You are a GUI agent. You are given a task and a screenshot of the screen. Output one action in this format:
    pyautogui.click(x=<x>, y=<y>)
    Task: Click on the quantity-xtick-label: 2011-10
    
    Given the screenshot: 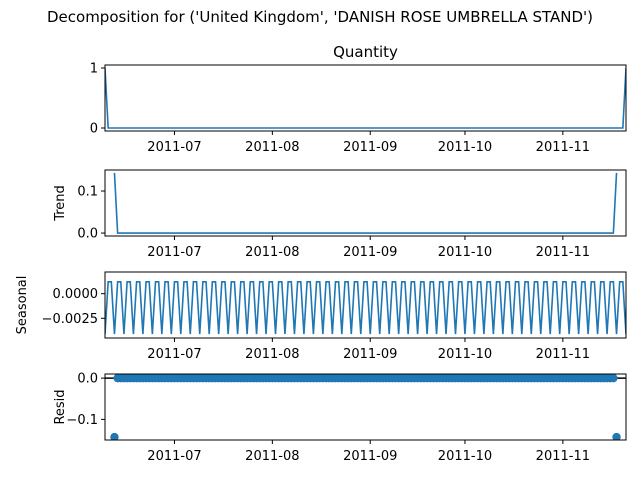 What is the action you would take?
    pyautogui.click(x=465, y=147)
    